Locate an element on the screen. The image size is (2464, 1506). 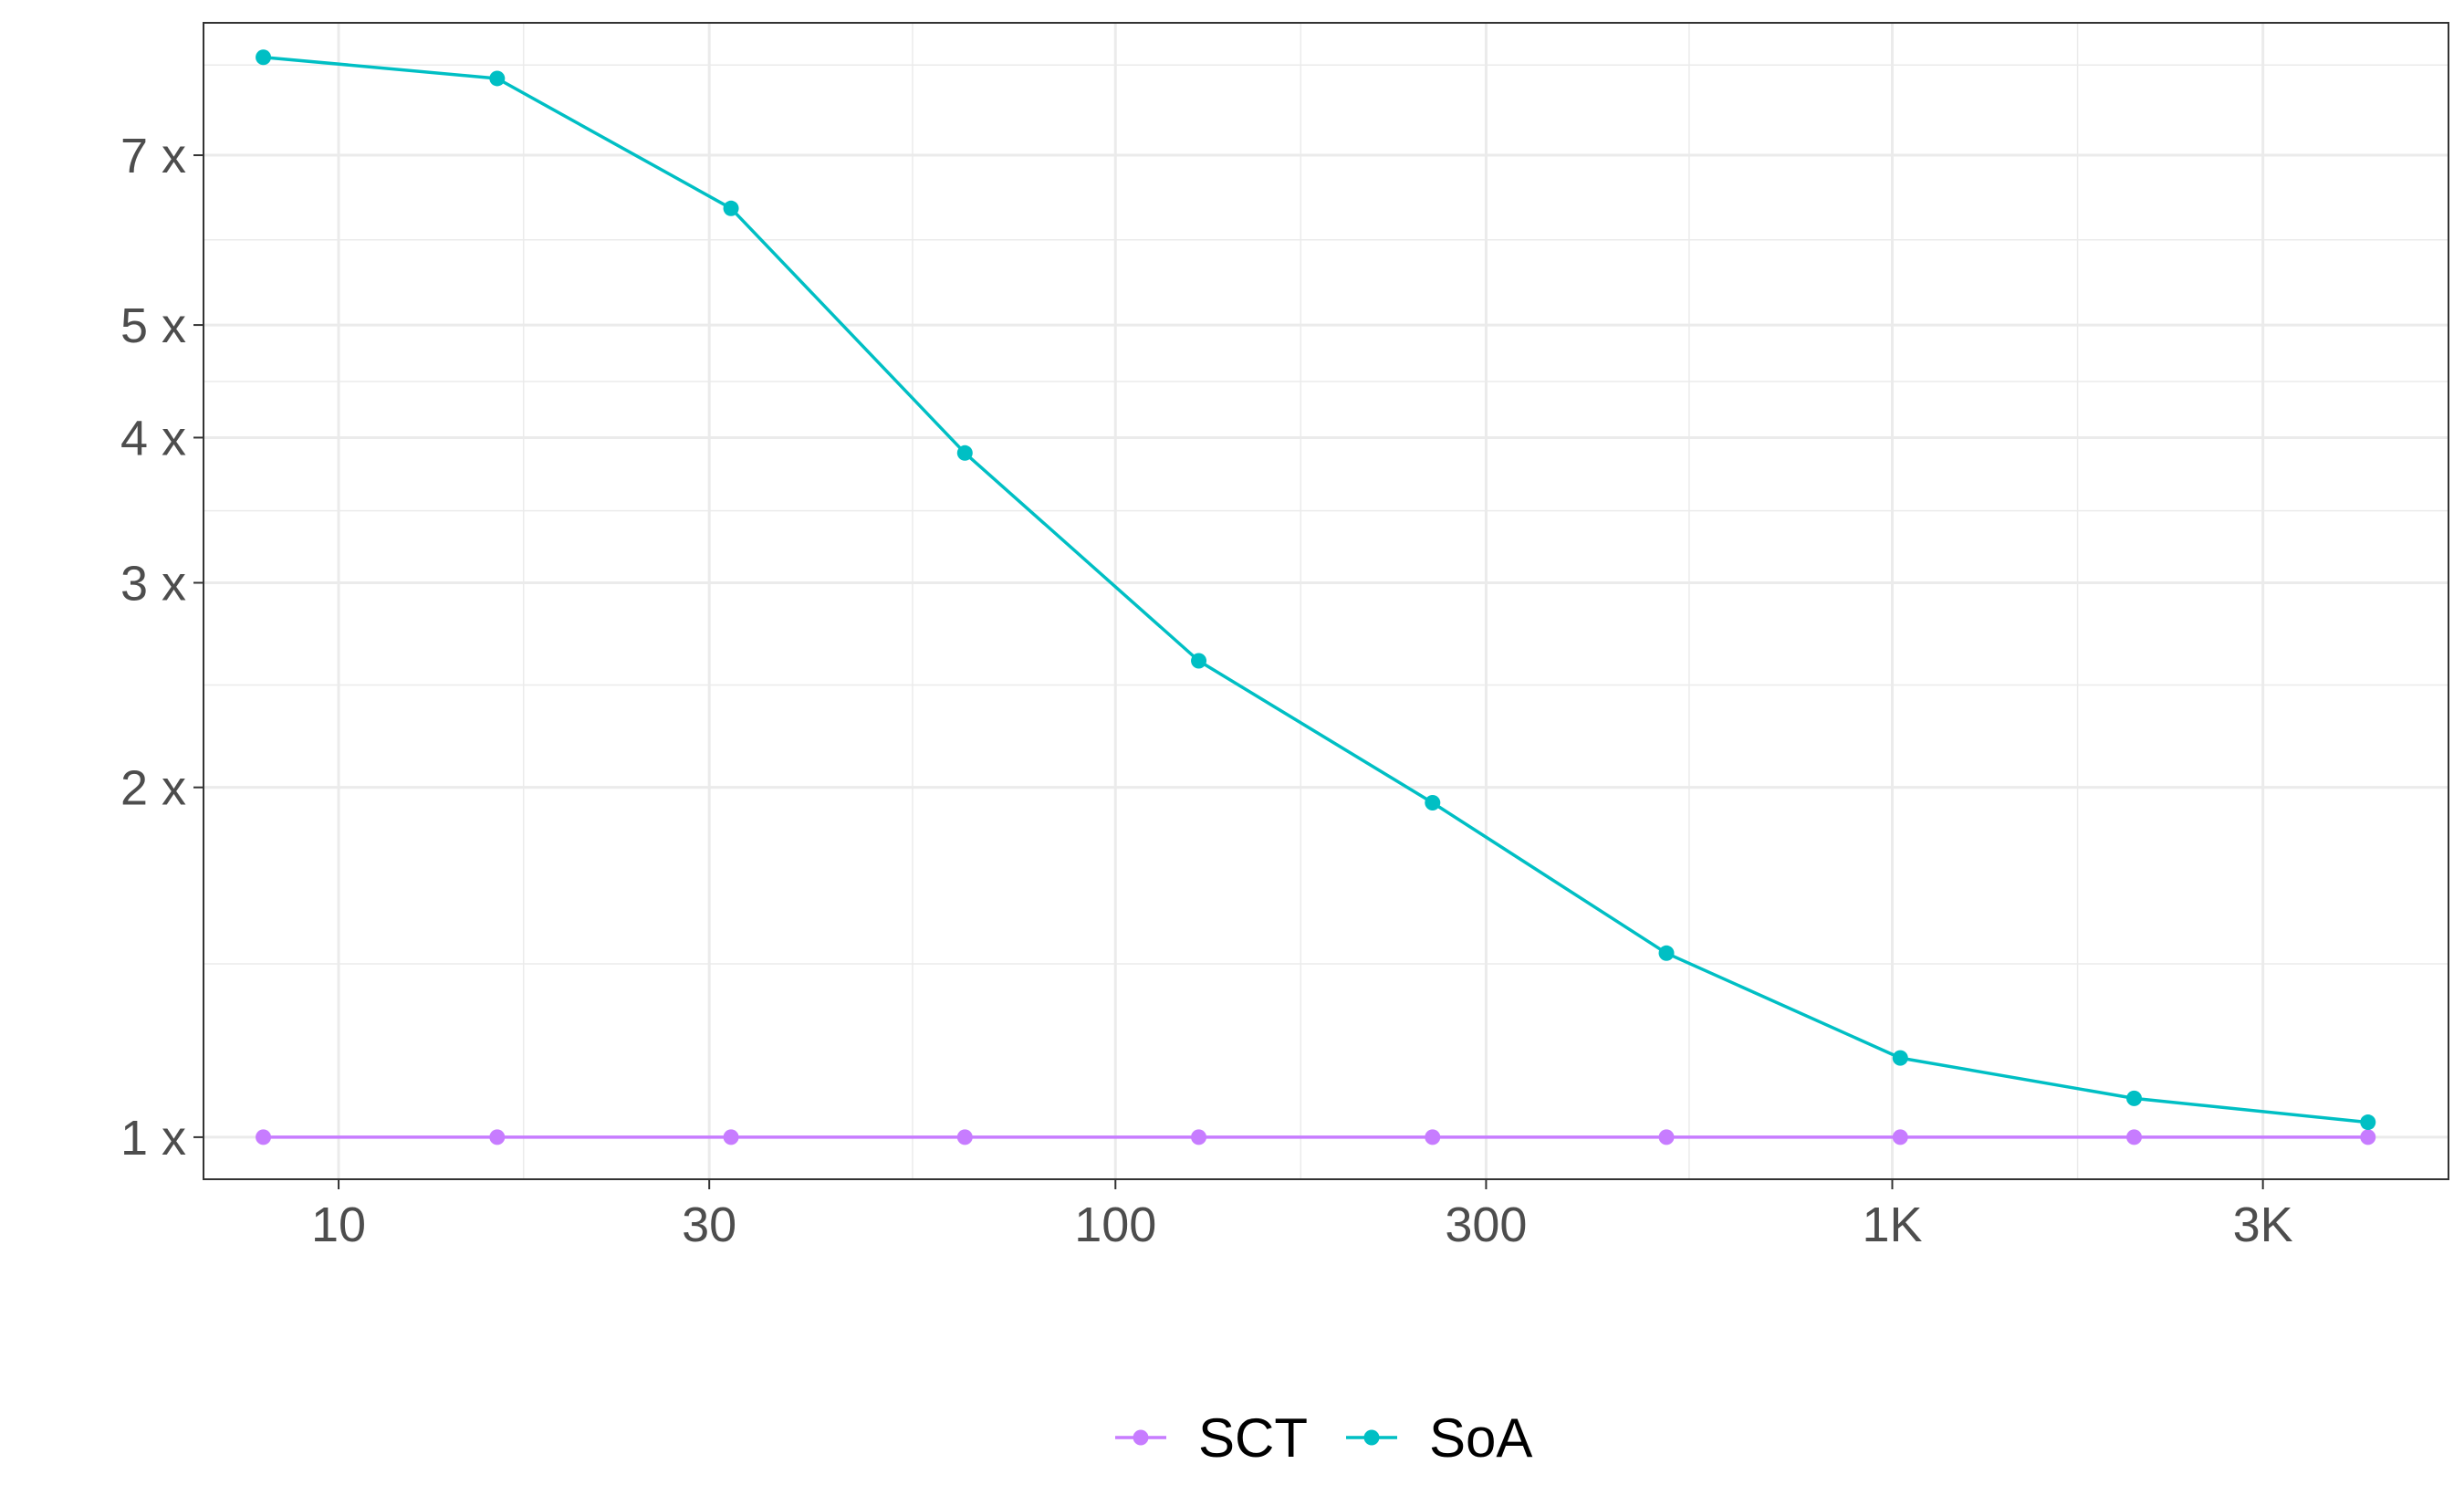
y-tick-label: 1 x is located at coordinates (153, 1138).